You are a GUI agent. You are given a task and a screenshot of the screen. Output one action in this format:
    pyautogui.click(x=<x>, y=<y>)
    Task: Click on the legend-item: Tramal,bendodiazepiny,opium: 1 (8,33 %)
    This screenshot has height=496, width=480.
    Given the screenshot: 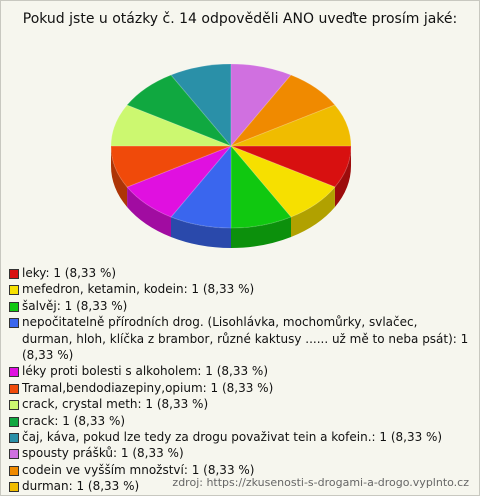 What is the action you would take?
    pyautogui.click(x=240, y=388)
    